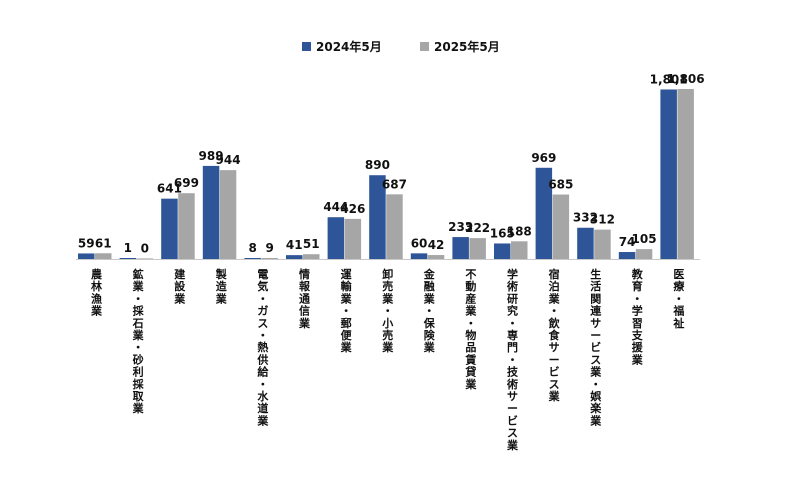 This screenshot has width=800, height=499. I want to click on data-label-2025-0: 61, so click(103, 243).